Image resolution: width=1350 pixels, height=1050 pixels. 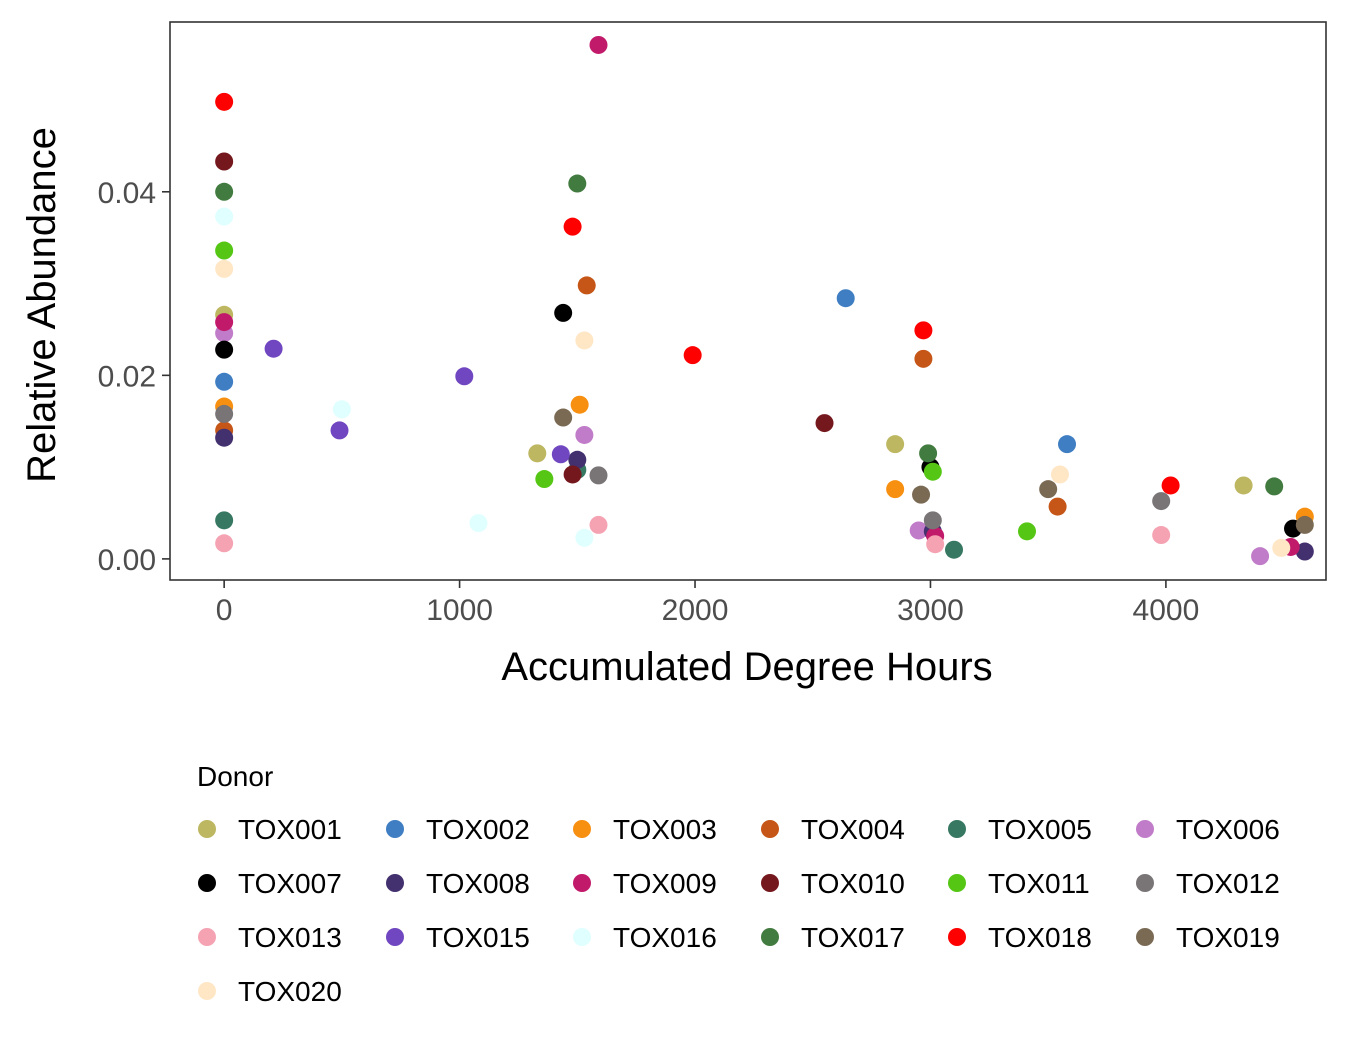 I want to click on legend-label: TOX009, so click(x=665, y=883).